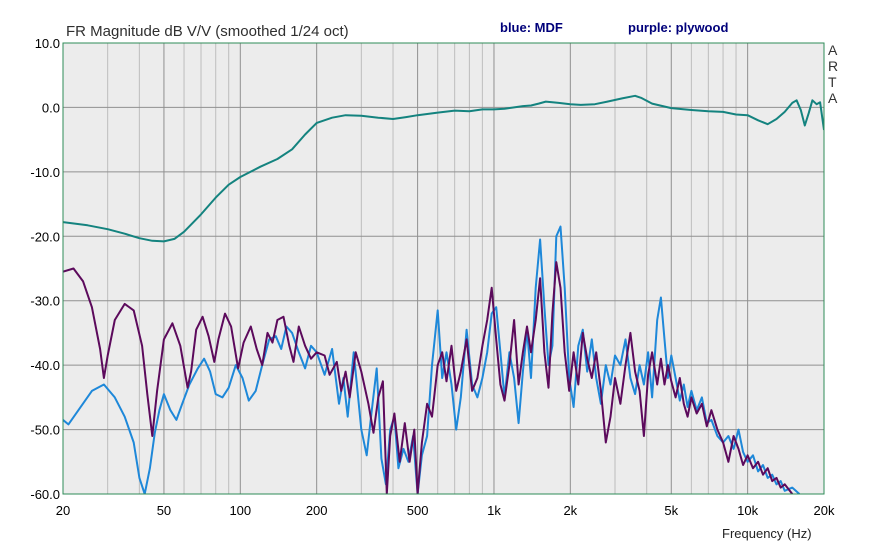 Image resolution: width=887 pixels, height=544 pixels. I want to click on y-tick-label: 0.0, so click(51, 107).